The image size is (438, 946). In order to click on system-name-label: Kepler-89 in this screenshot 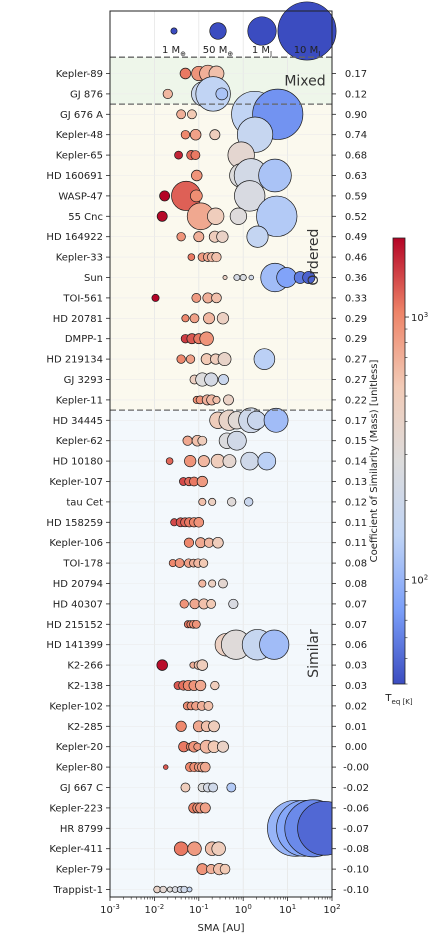, I will do `click(79, 74)`.